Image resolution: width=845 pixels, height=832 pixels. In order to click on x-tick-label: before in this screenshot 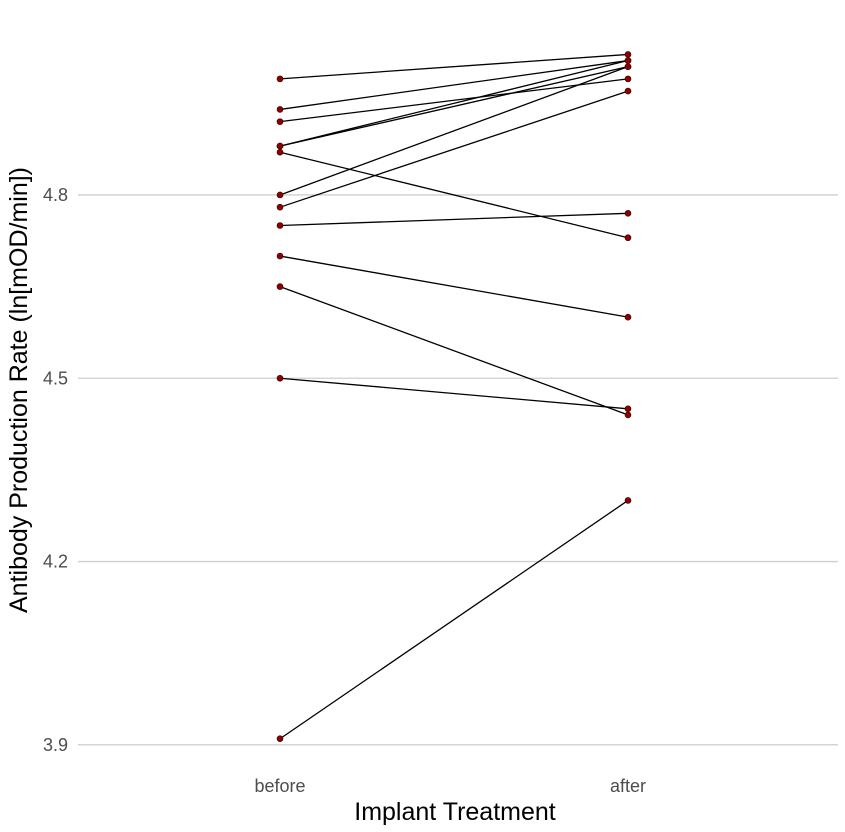, I will do `click(279, 786)`.